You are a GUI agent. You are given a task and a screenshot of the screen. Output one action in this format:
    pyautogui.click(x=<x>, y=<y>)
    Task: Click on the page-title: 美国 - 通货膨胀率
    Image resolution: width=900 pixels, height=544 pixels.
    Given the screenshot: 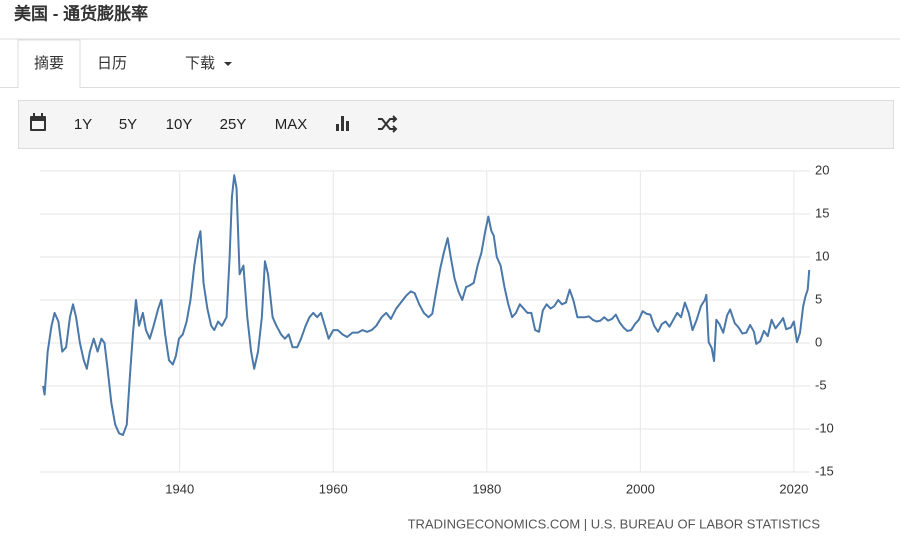 What is the action you would take?
    pyautogui.click(x=81, y=13)
    